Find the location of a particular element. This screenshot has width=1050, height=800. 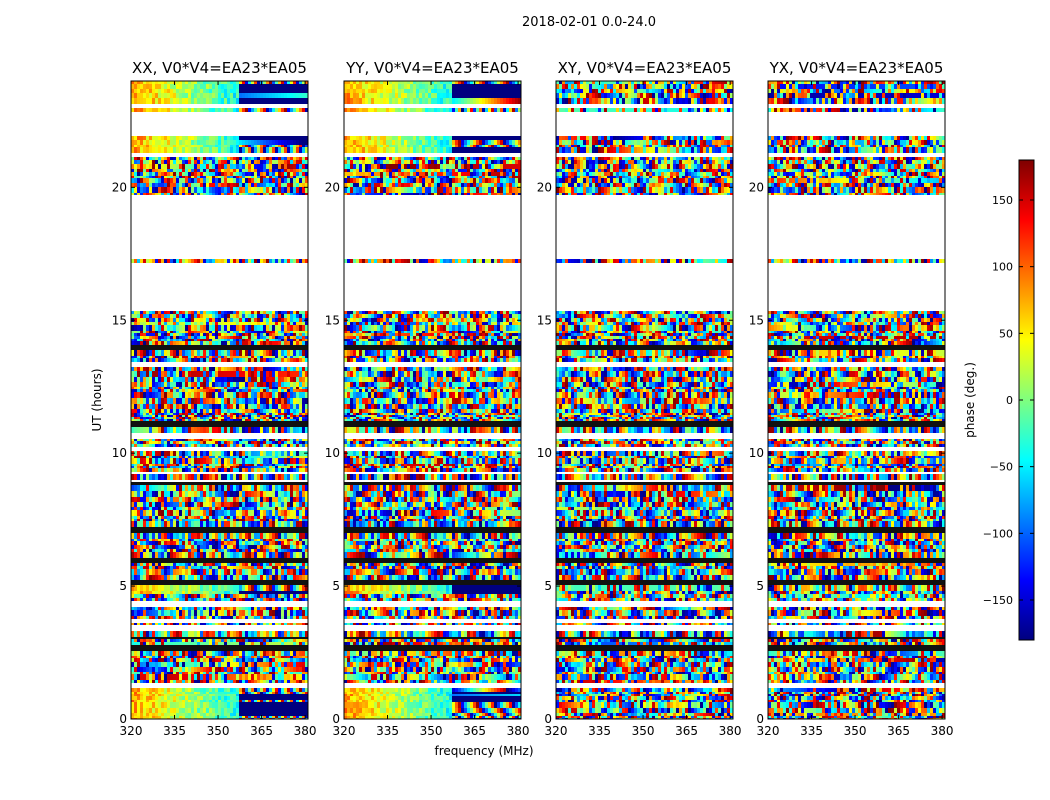

panel-title: XY, V0*V4=EA23*EA05 is located at coordinates (645, 68).